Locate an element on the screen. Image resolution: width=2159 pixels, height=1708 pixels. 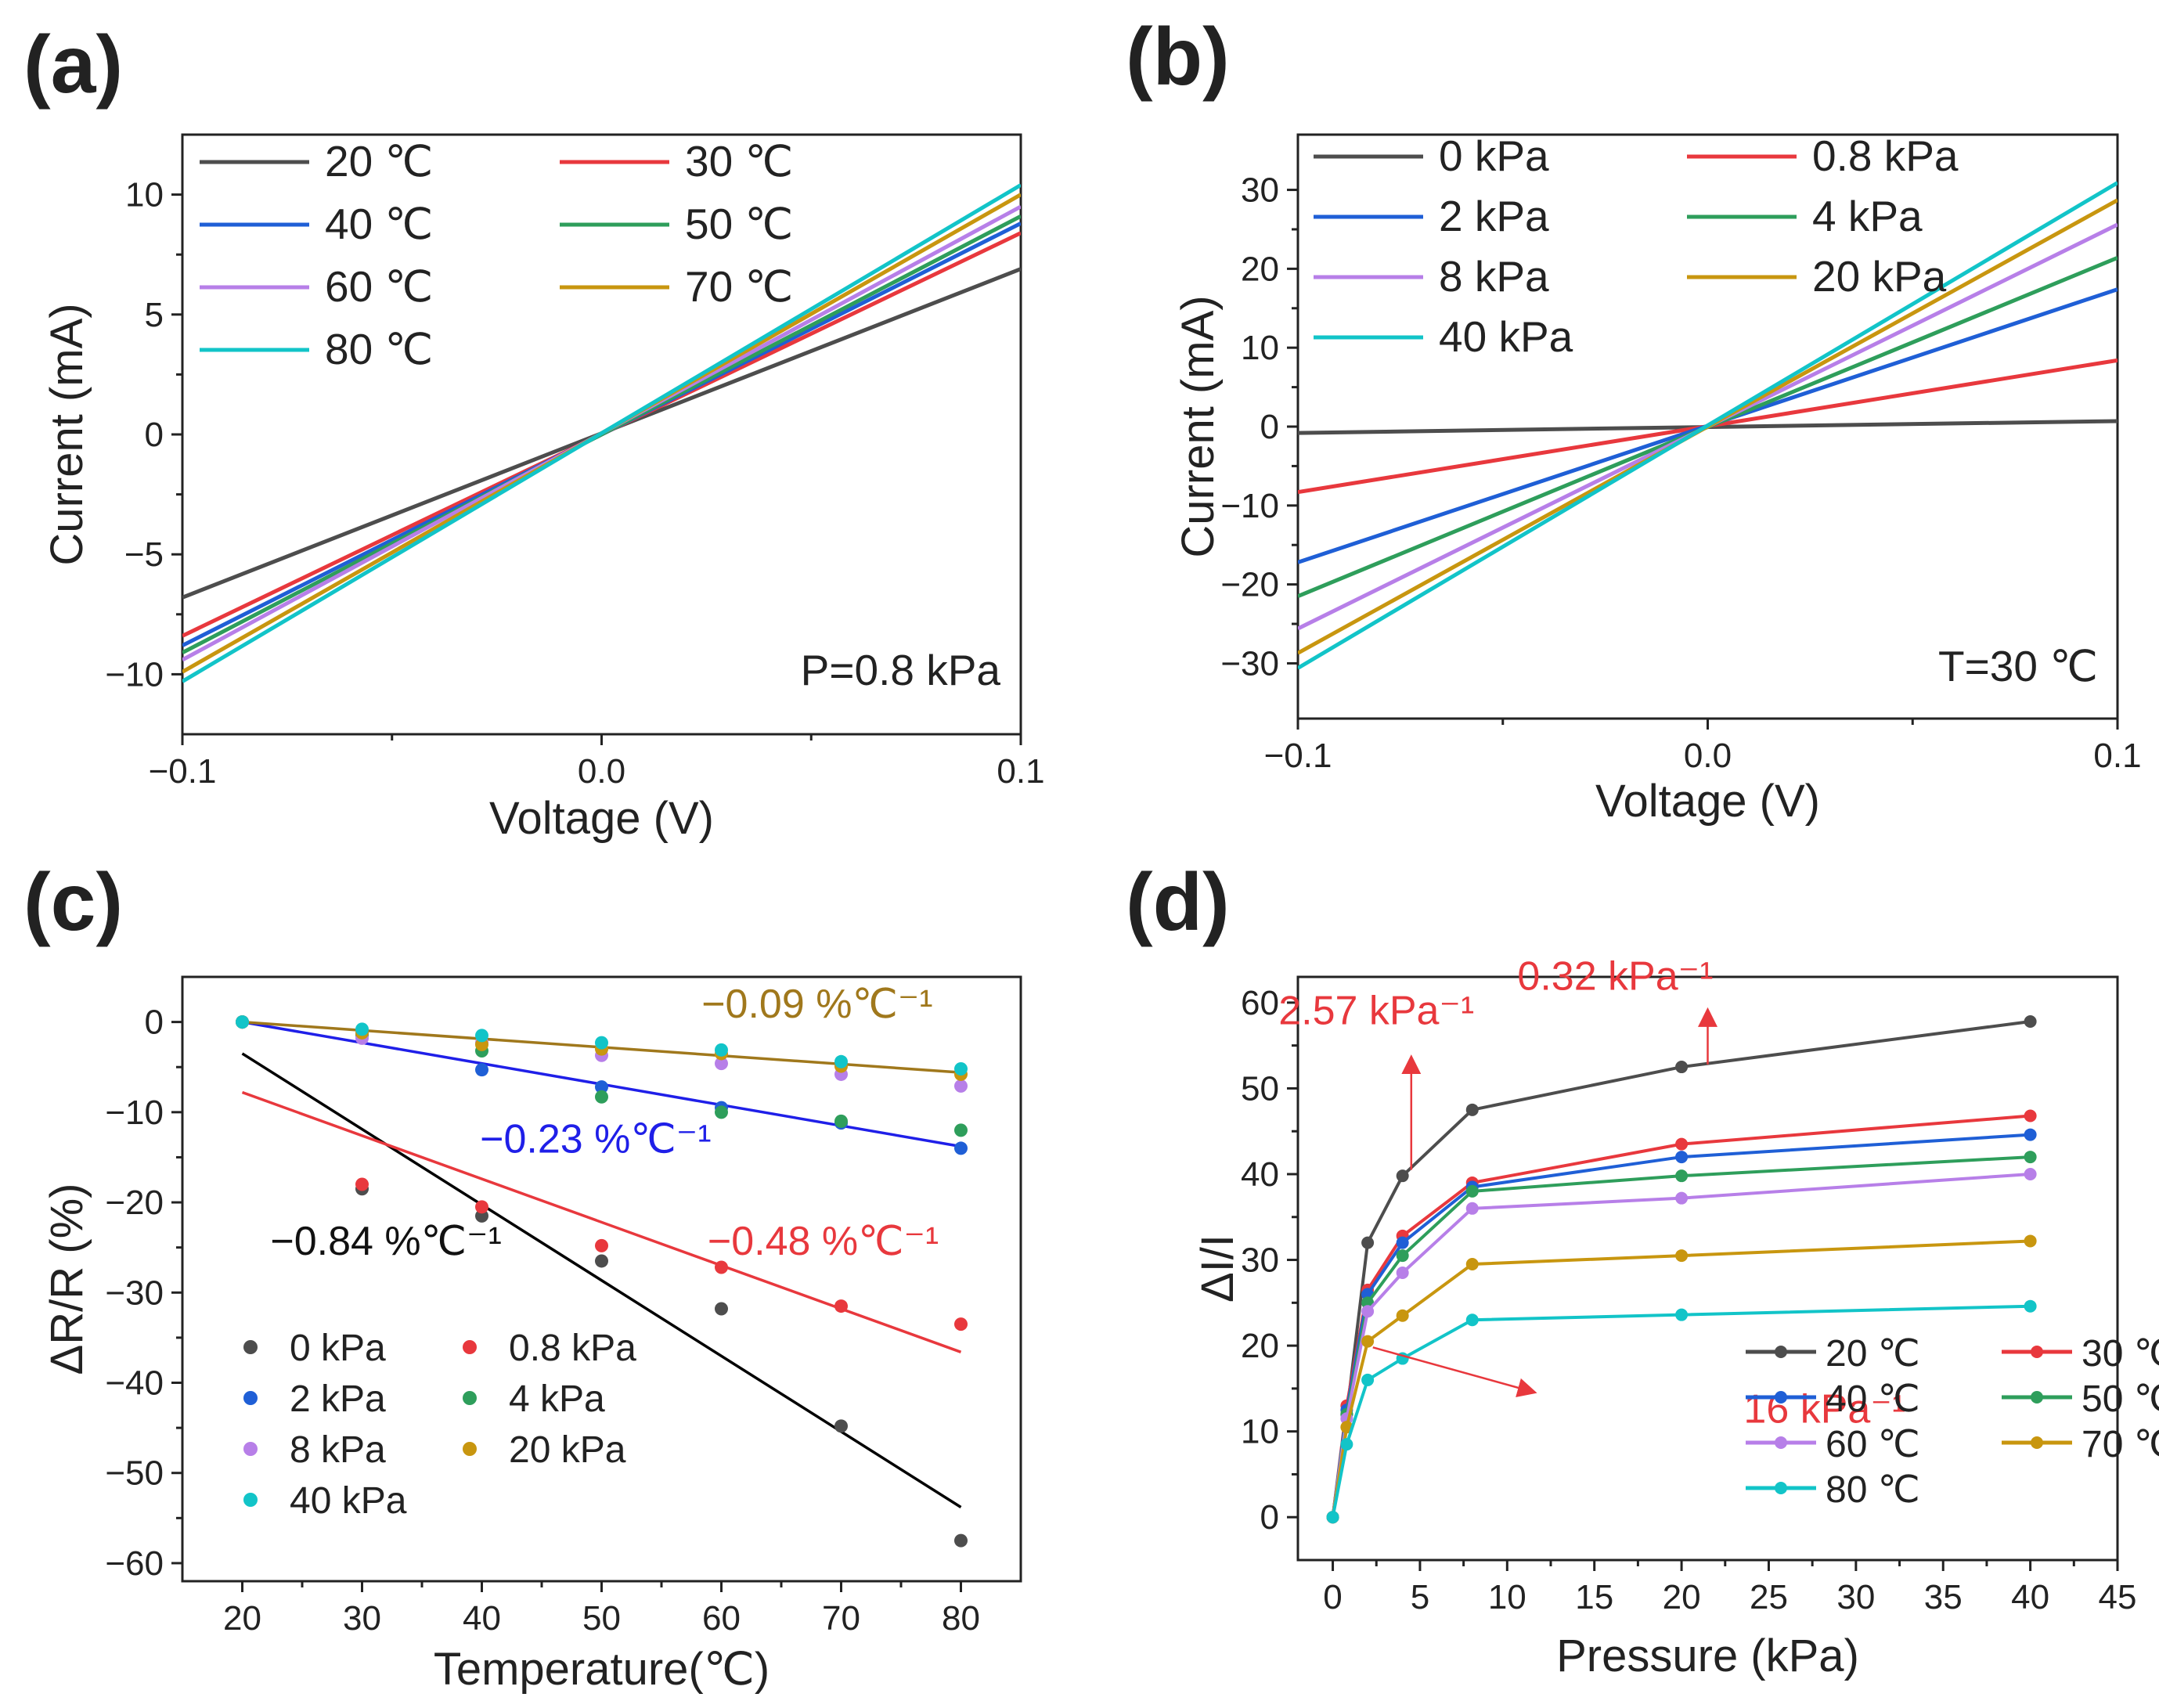
y-tick-label: −5 is located at coordinates (144, 554).